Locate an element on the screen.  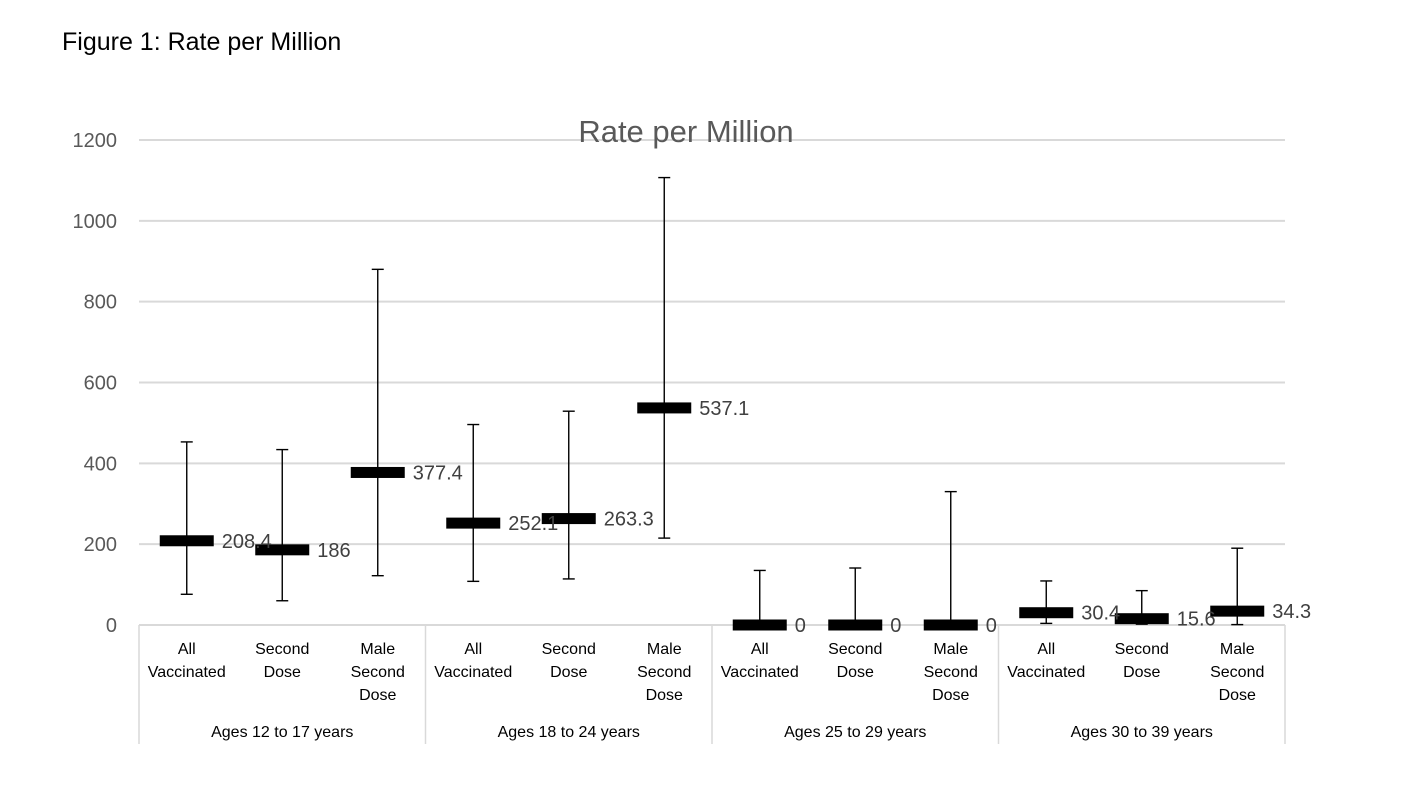
data-label: 252.1 is located at coordinates (533, 524).